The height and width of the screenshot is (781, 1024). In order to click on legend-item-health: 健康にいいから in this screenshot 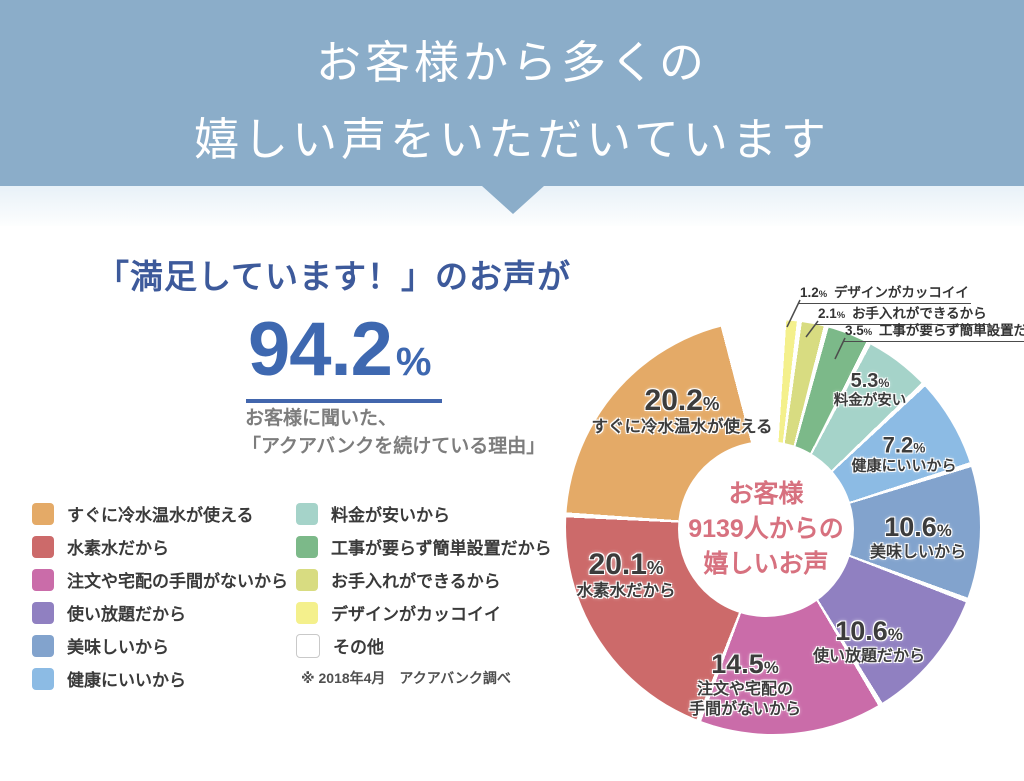, I will do `click(109, 678)`.